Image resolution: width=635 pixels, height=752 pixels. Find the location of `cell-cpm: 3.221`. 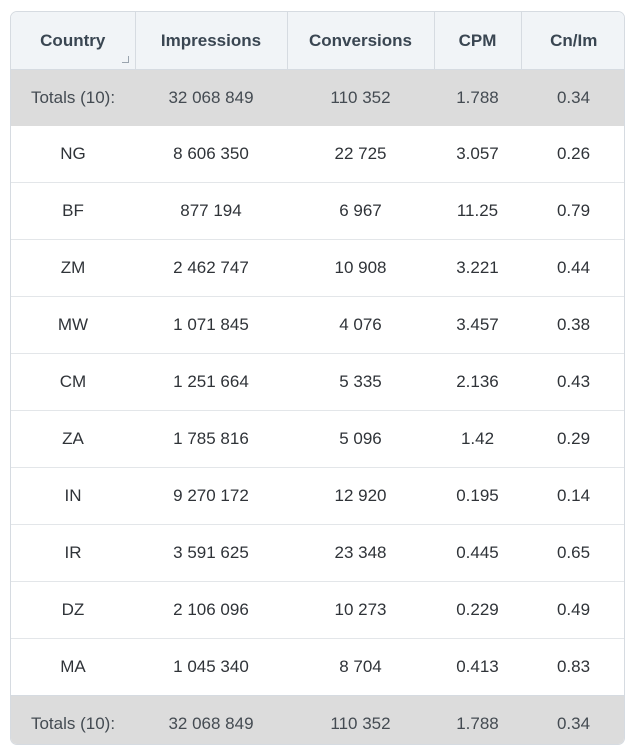

cell-cpm: 3.221 is located at coordinates (477, 268).